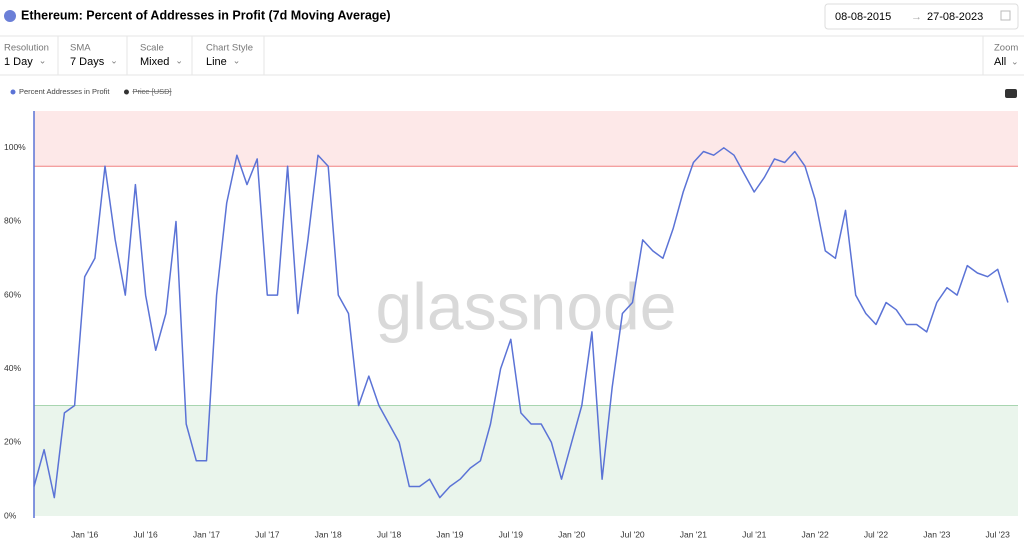  Describe the element at coordinates (12, 221) in the screenshot. I see `y-tick-label: 80%` at that location.